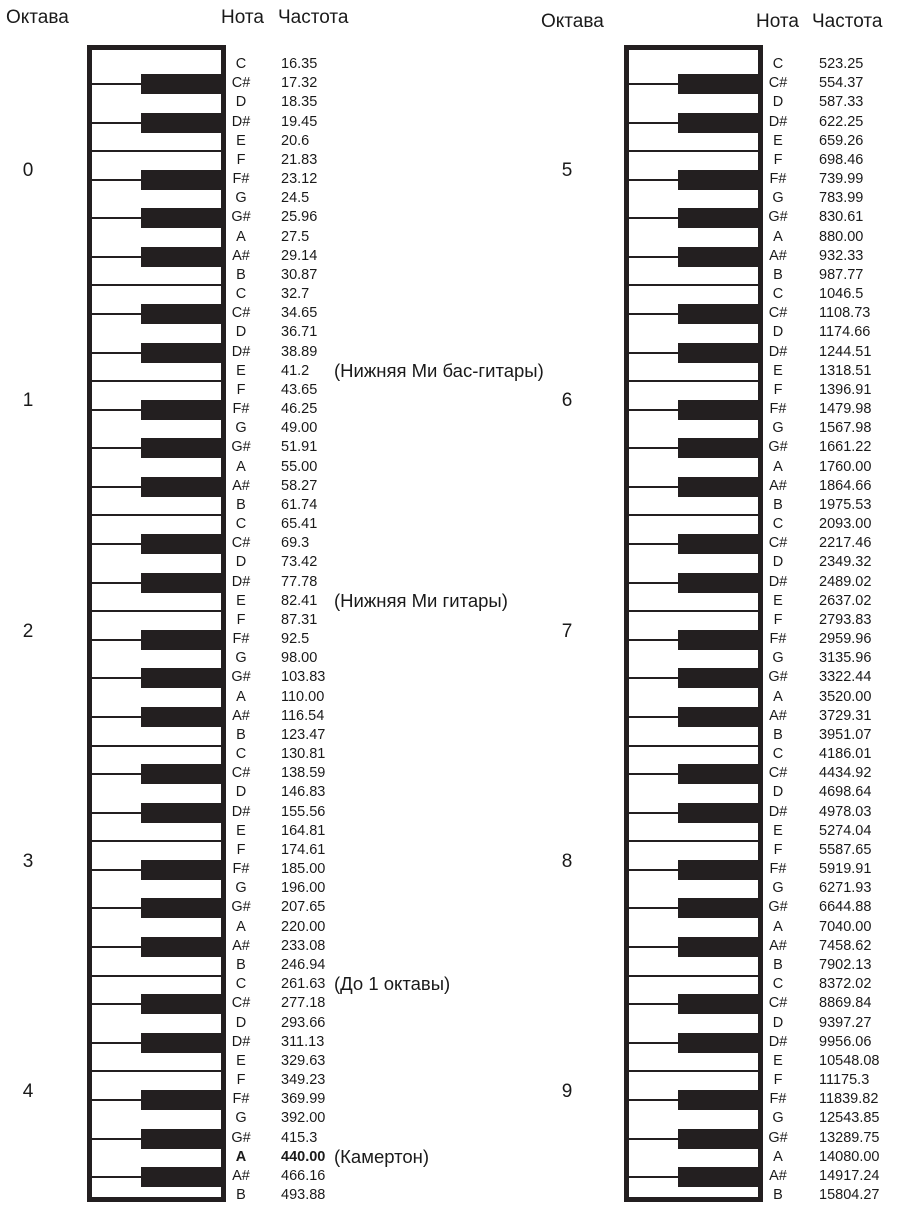  I want to click on note-frequency: 6644.88, so click(845, 907).